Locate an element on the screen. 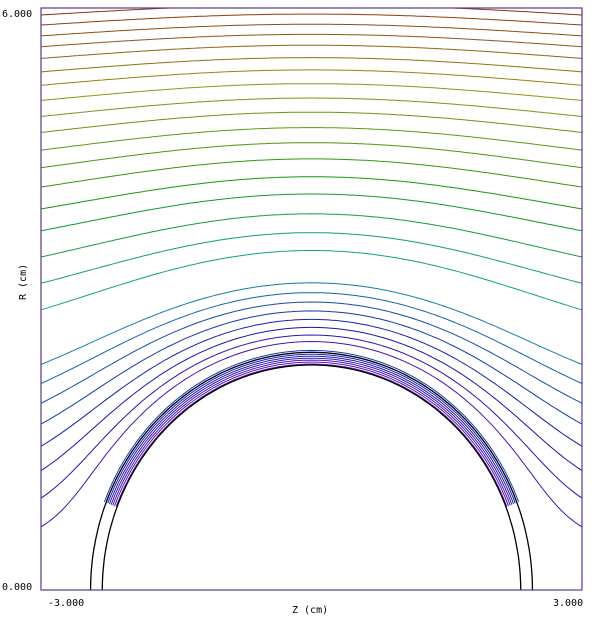  x-axis-label: Z (cm) is located at coordinates (310, 610).